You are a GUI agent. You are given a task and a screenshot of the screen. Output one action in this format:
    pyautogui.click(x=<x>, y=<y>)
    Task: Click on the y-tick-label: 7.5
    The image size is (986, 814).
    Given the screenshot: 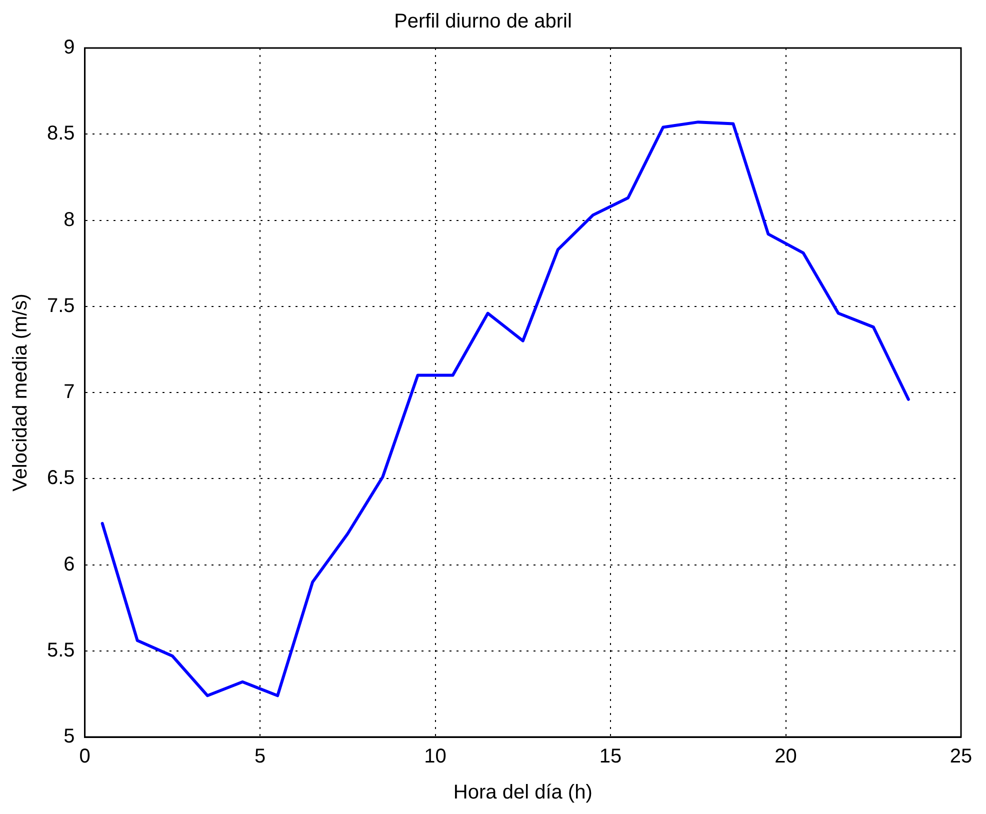 What is the action you would take?
    pyautogui.click(x=60, y=305)
    